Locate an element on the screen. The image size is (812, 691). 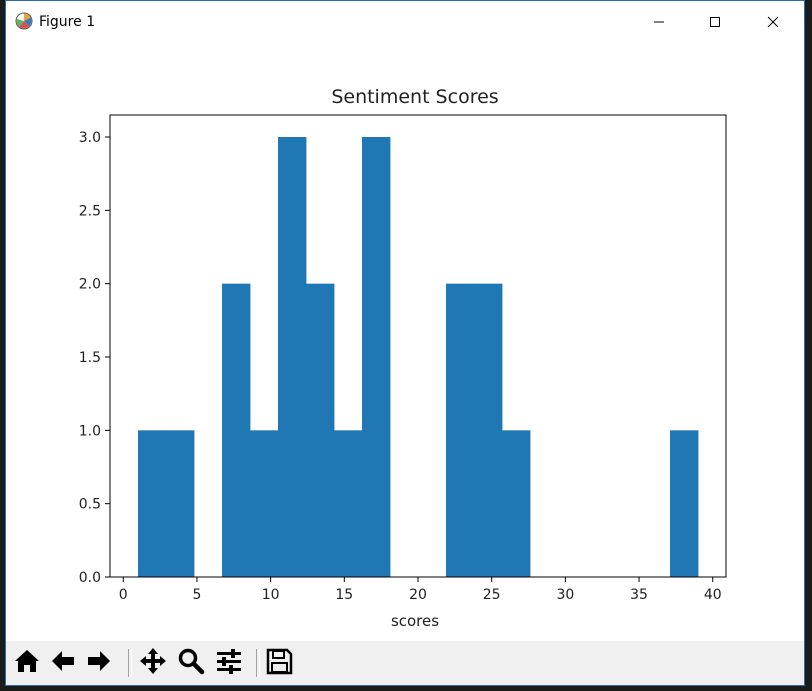
minimize-icon is located at coordinates (659, 22).